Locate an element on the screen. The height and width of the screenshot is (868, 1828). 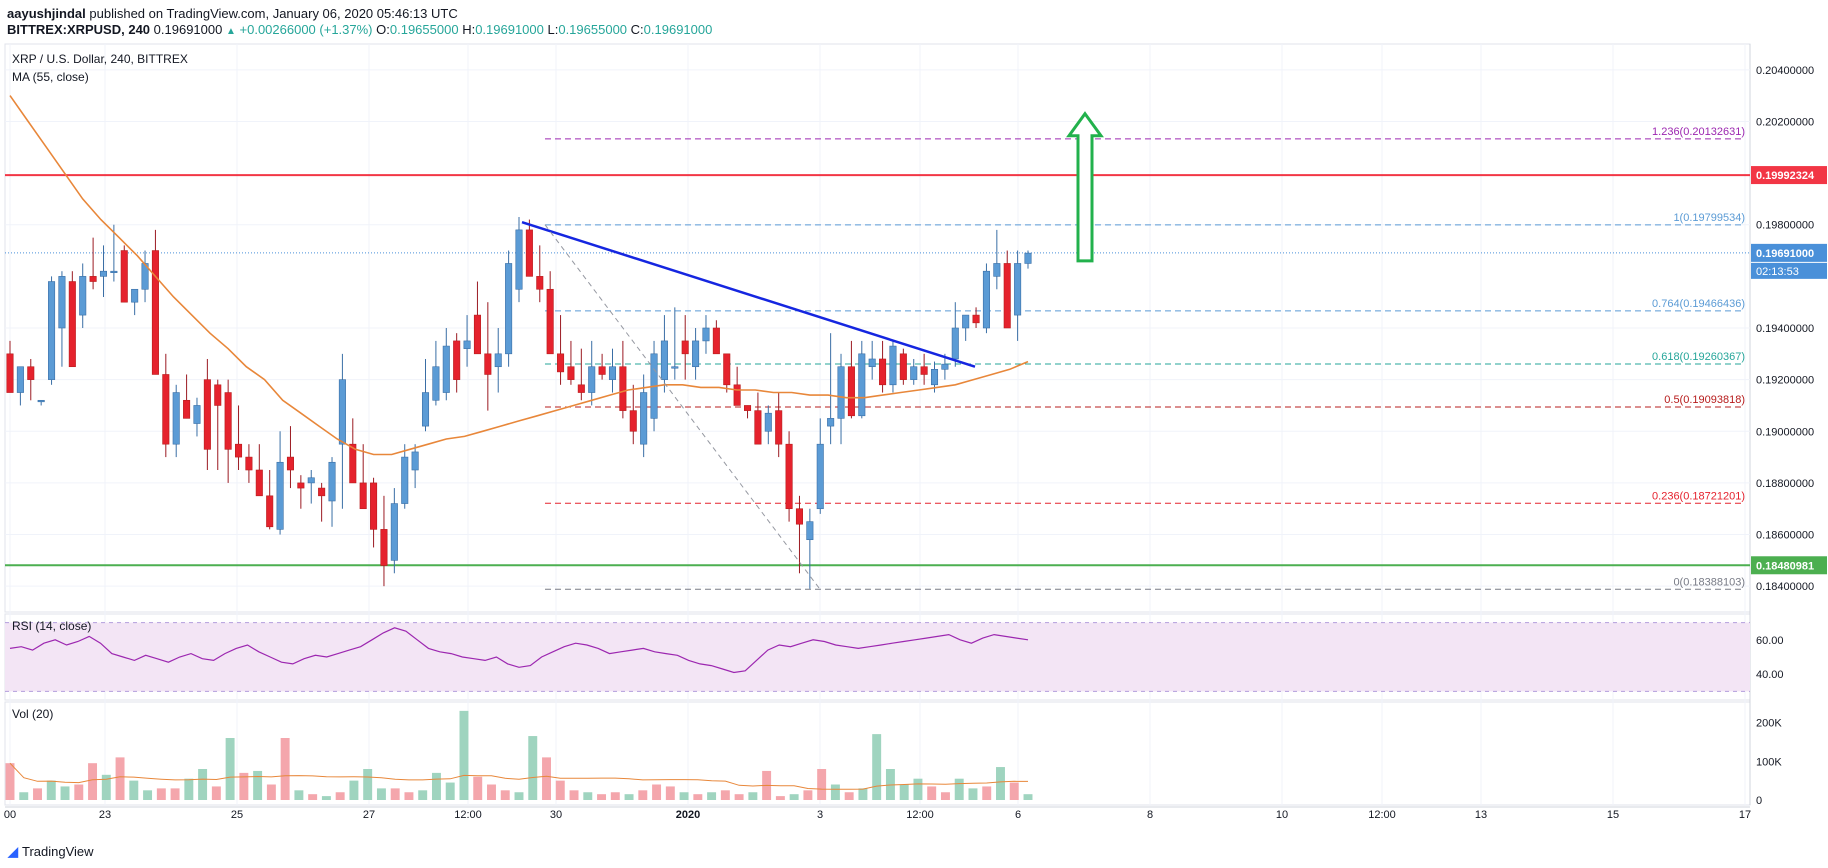
fib-level-label: 0.5(0.19093818) is located at coordinates (1704, 400).